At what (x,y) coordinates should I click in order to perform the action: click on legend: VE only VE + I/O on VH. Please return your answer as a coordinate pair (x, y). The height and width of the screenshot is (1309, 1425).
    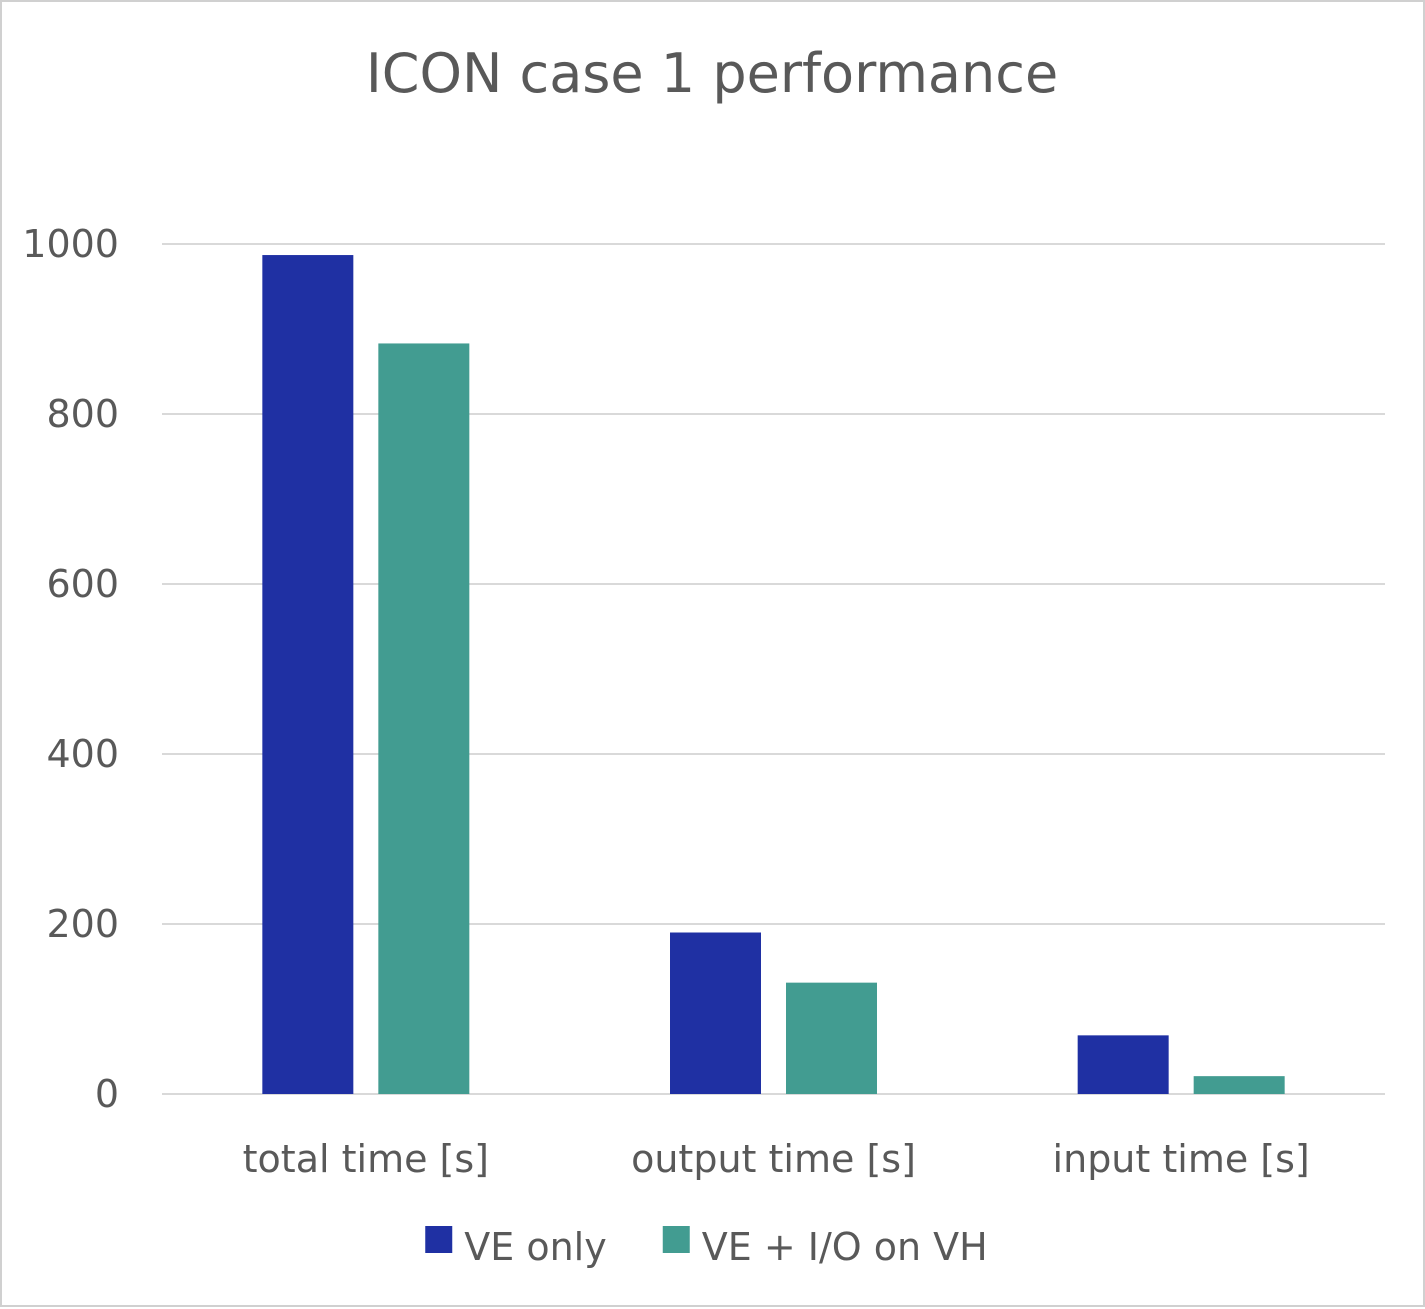
    Looking at the image, I should click on (706, 1247).